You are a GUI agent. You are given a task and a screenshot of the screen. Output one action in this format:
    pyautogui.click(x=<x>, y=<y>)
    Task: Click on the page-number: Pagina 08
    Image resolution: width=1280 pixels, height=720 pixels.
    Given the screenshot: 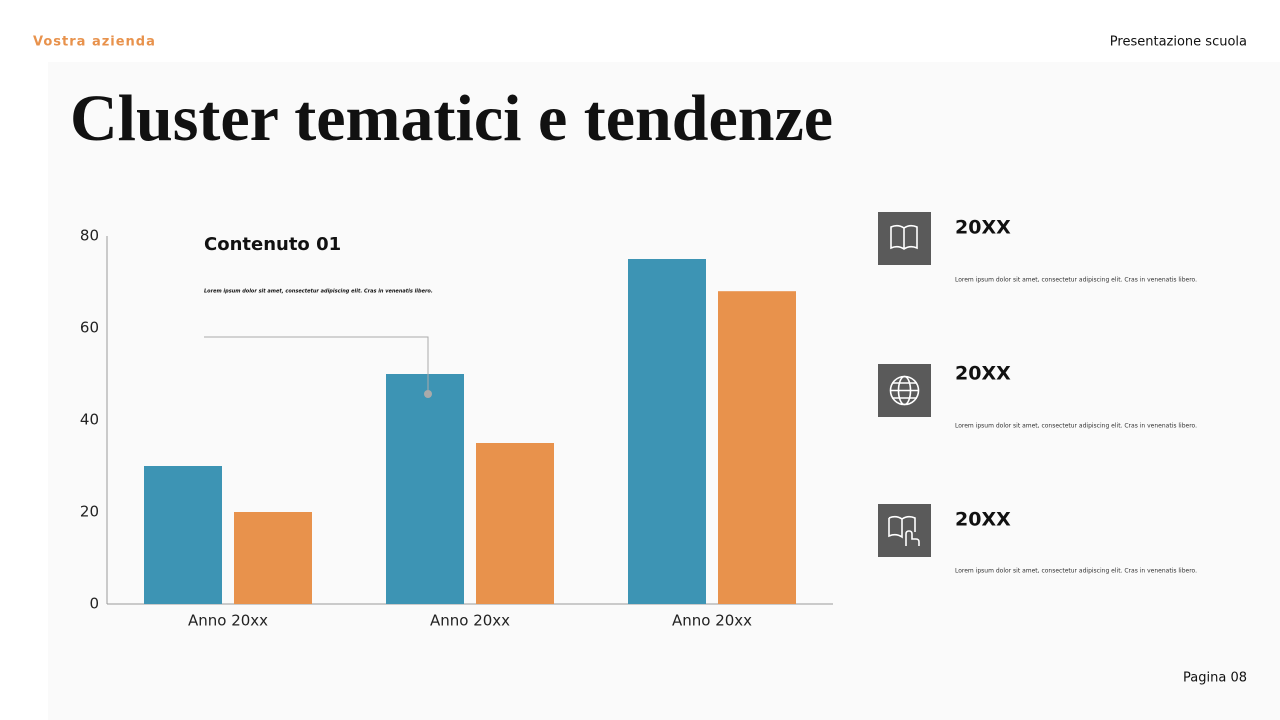 What is the action you would take?
    pyautogui.click(x=1215, y=678)
    